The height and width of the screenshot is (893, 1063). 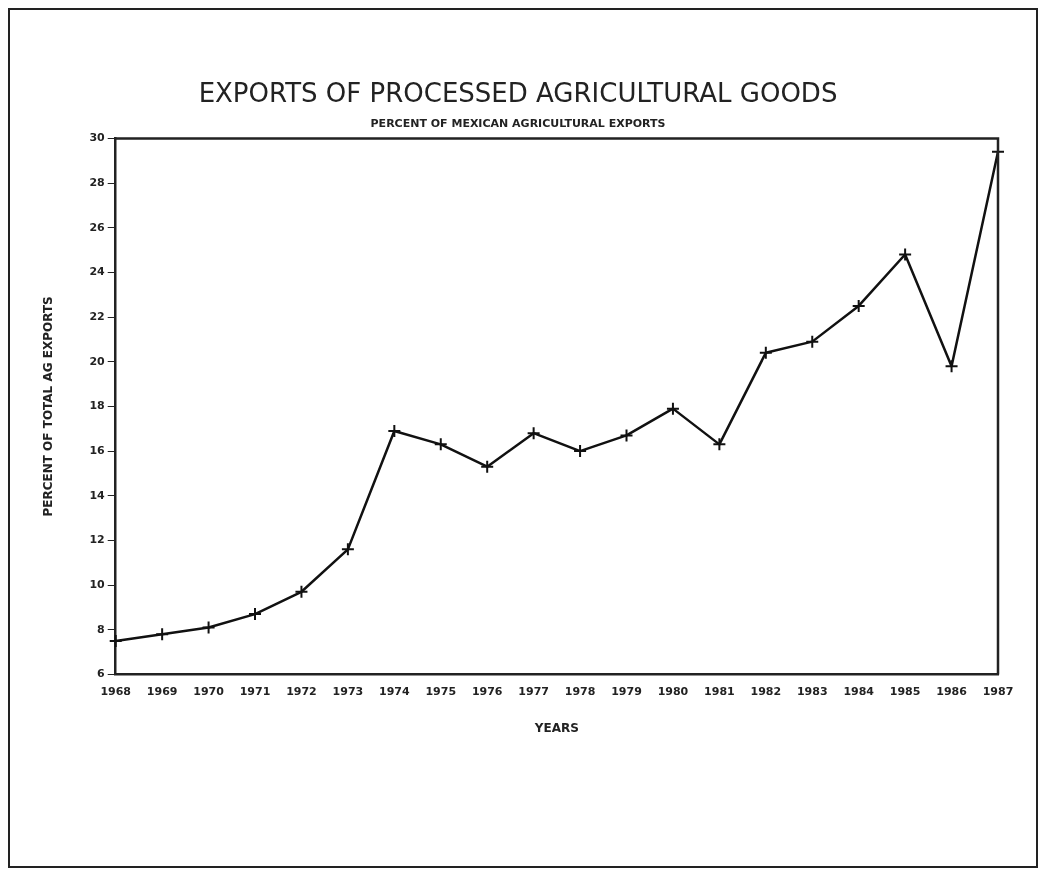 What do you see at coordinates (101, 629) in the screenshot?
I see `y-tick-label: 8` at bounding box center [101, 629].